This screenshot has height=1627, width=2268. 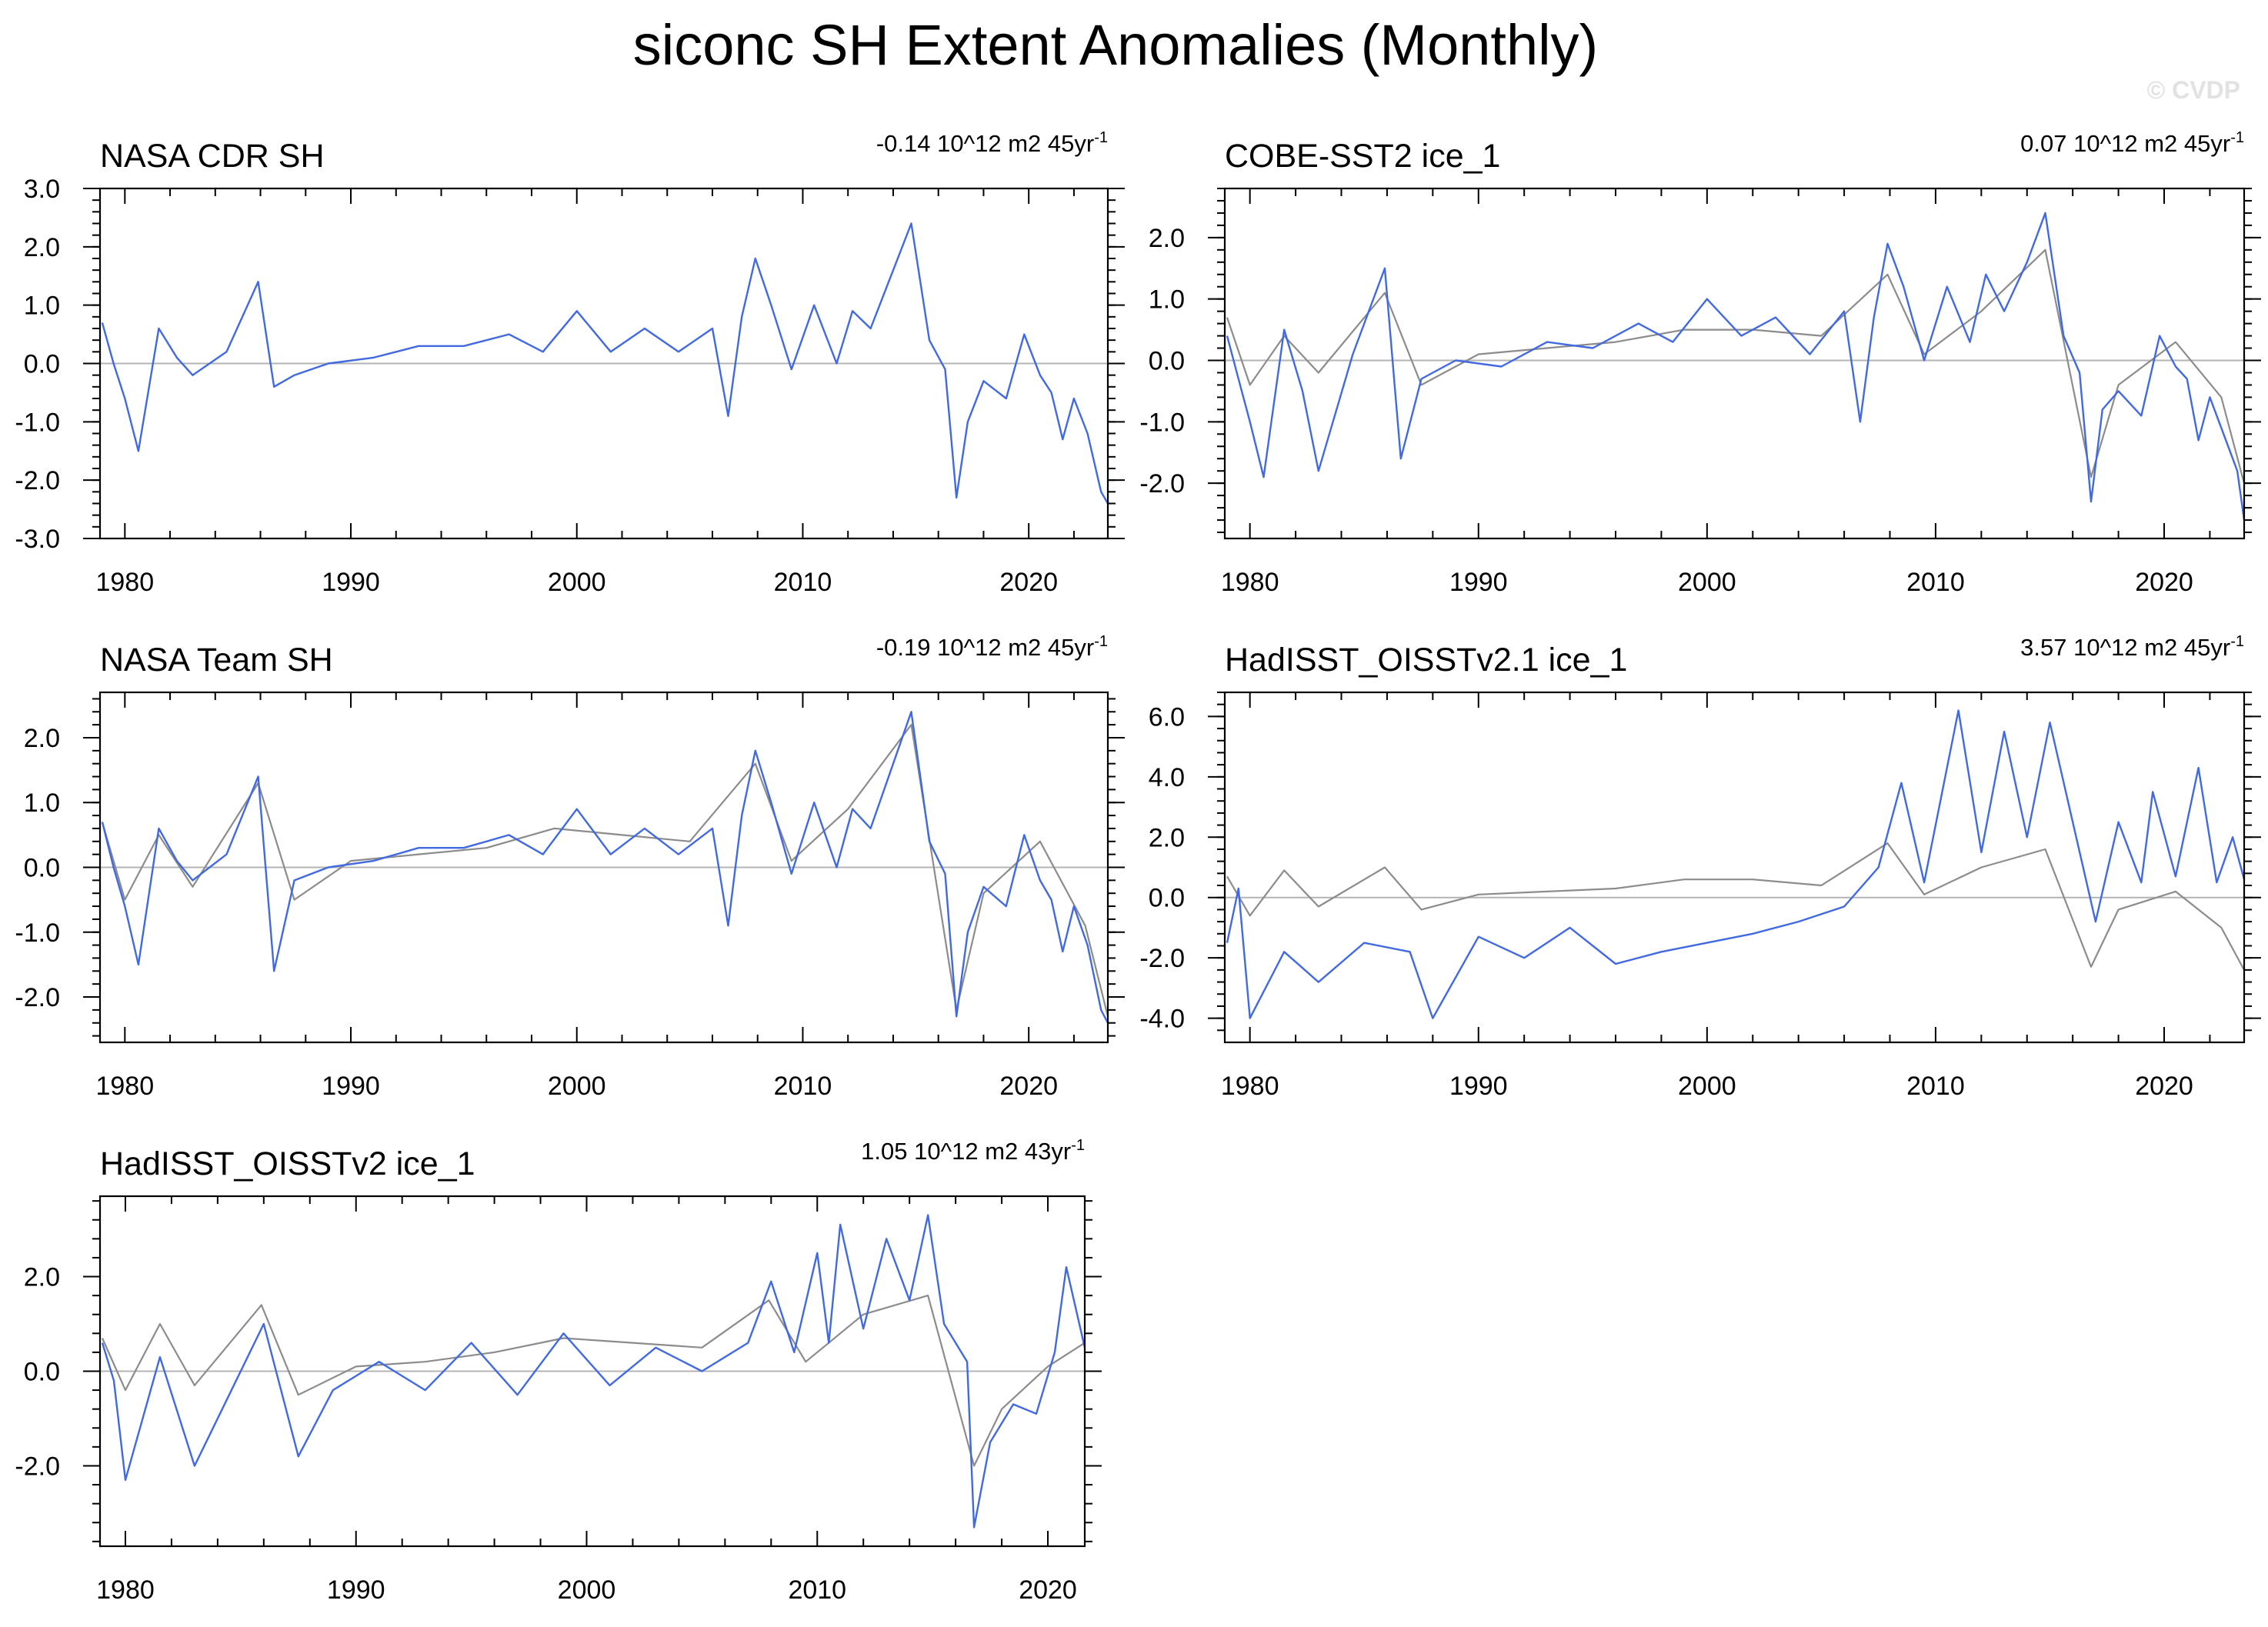 What do you see at coordinates (992, 143) in the screenshot?
I see `trend-label: -0.14 10^12 m2 45yr-1` at bounding box center [992, 143].